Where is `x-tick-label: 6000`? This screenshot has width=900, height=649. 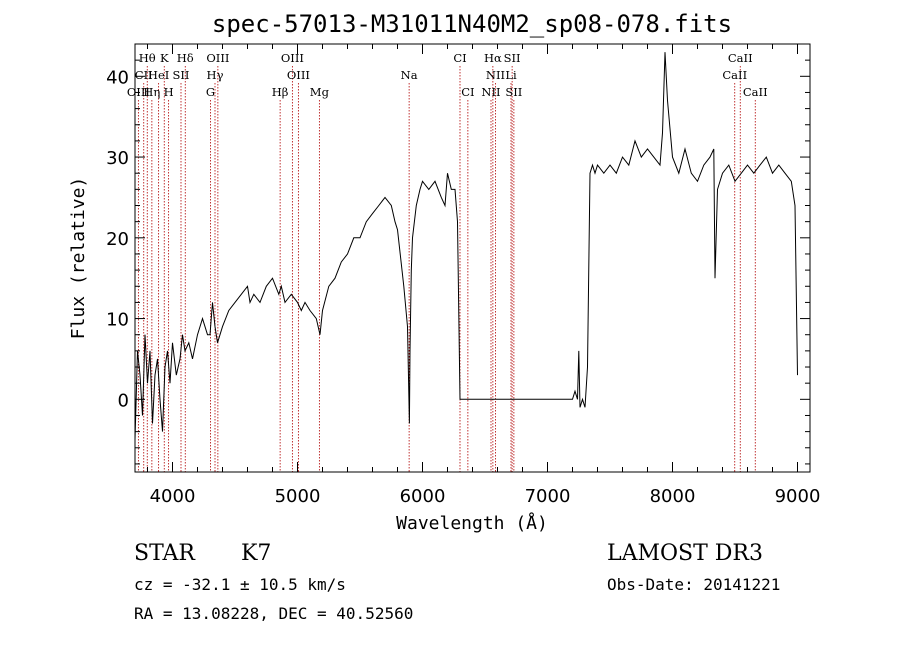
x-tick-label: 6000 is located at coordinates (423, 496).